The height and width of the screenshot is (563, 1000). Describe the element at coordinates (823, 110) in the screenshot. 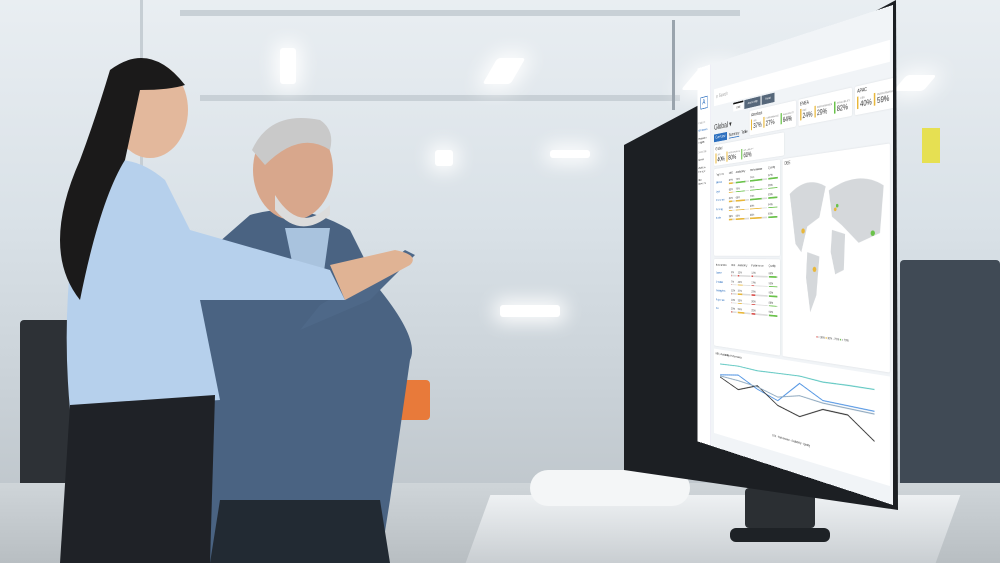

I see `kpi-value: PERFORMANCE 29%` at that location.